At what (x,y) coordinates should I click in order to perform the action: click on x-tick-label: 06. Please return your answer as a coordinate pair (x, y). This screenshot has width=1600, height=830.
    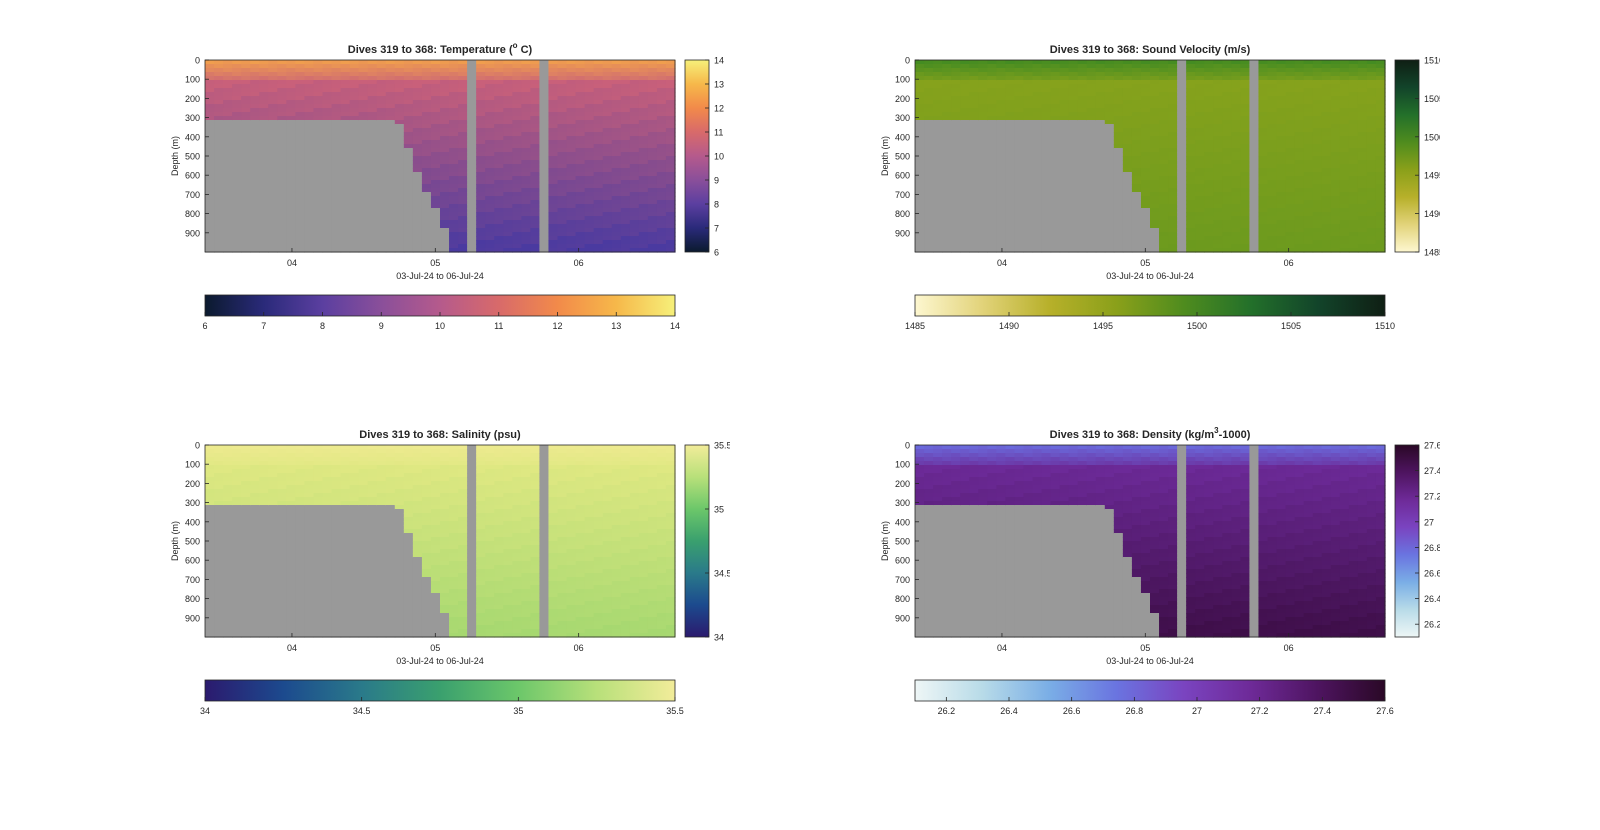
    Looking at the image, I should click on (579, 263).